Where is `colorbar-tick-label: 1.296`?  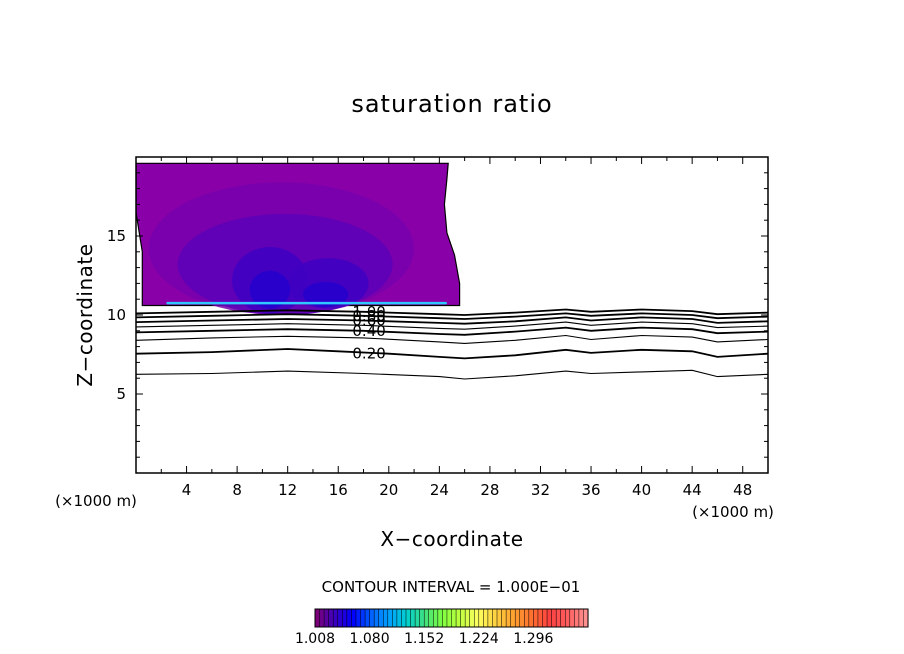 colorbar-tick-label: 1.296 is located at coordinates (533, 639).